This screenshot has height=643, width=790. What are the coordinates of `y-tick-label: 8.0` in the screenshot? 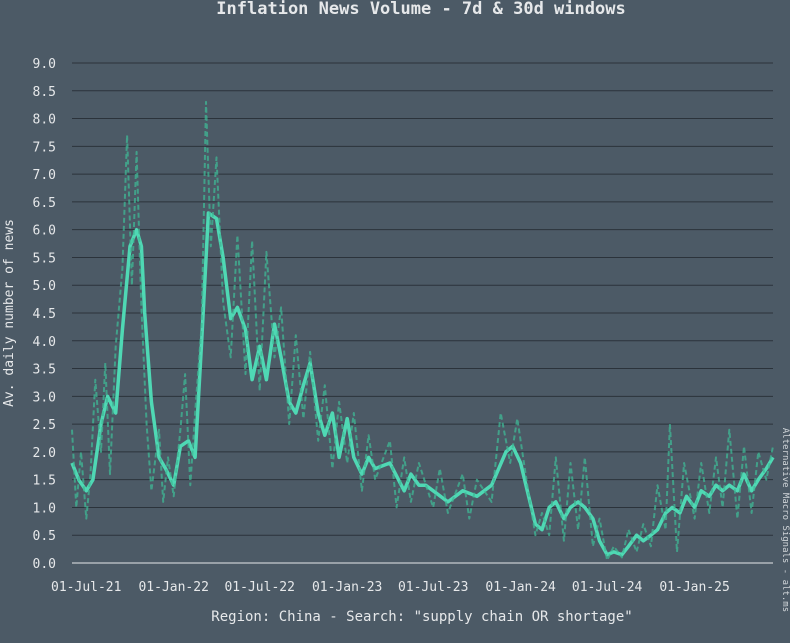 It's located at (44, 120).